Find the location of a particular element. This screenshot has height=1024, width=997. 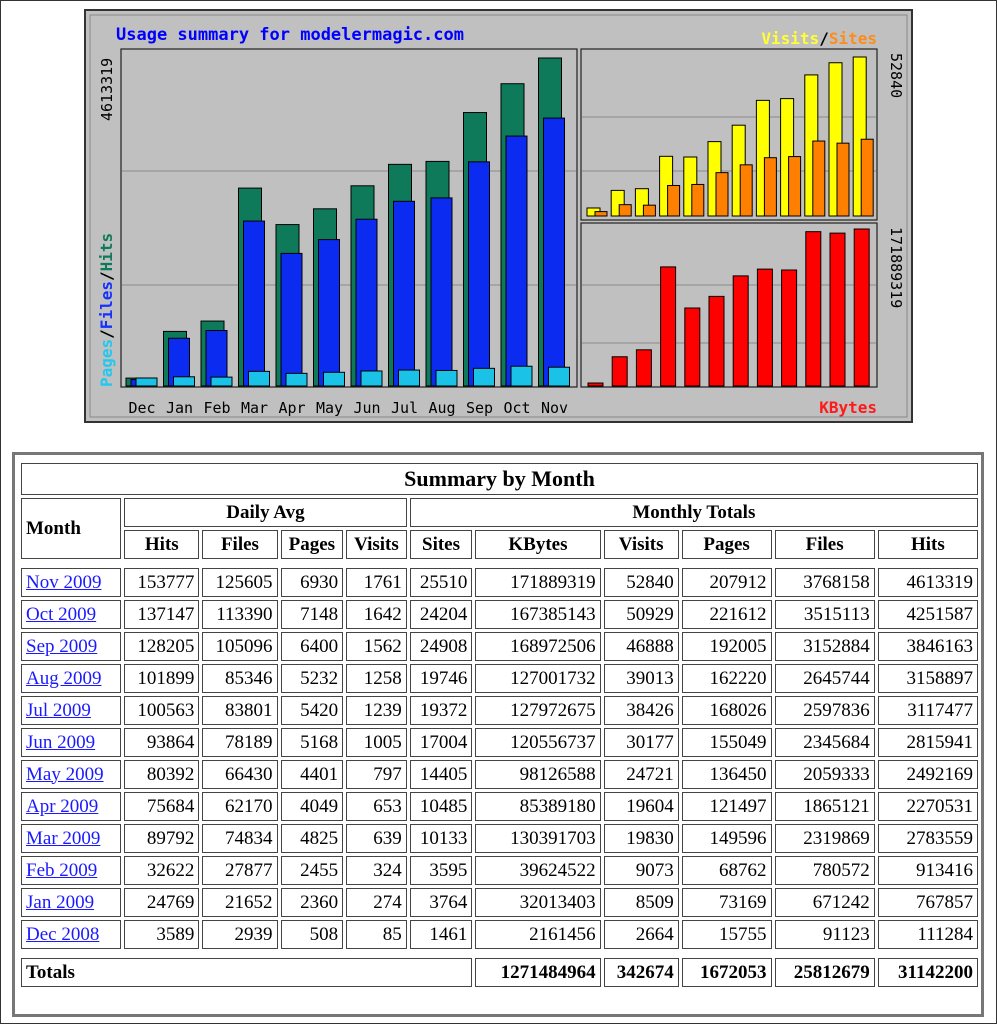

table-cell: 2783559 is located at coordinates (927, 838).